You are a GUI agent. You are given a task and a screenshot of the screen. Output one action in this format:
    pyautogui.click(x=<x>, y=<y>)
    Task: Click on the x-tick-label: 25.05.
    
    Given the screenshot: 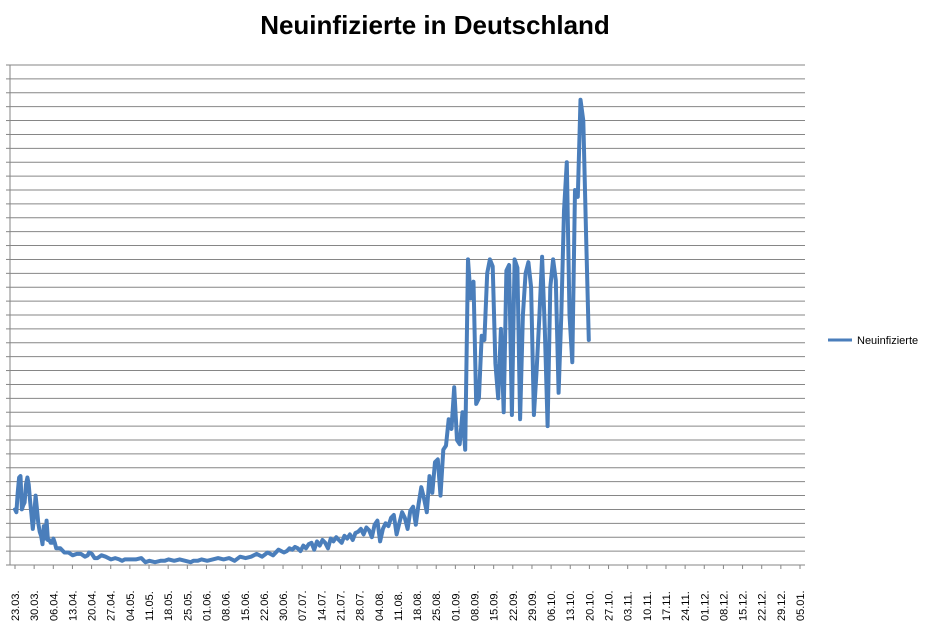 What is the action you would take?
    pyautogui.click(x=188, y=605)
    